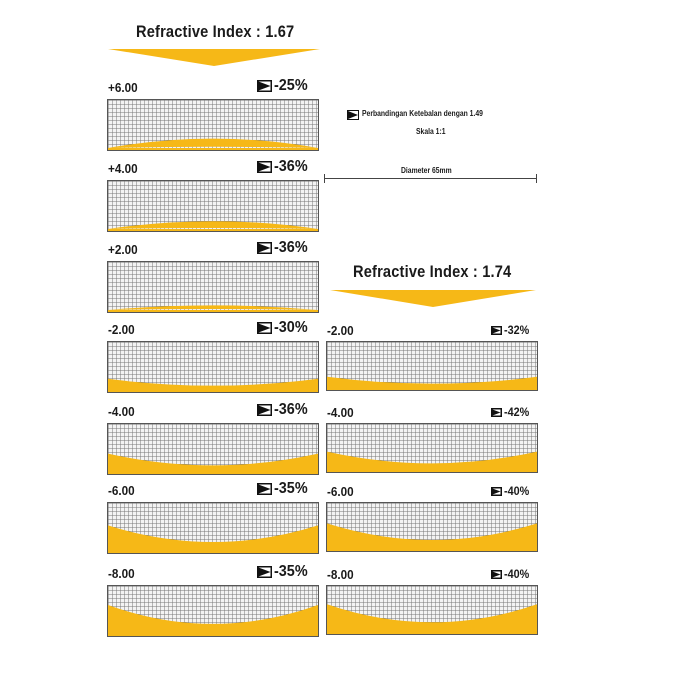 This screenshot has height=680, width=680. I want to click on lens-power-label: +4.00, so click(123, 168).